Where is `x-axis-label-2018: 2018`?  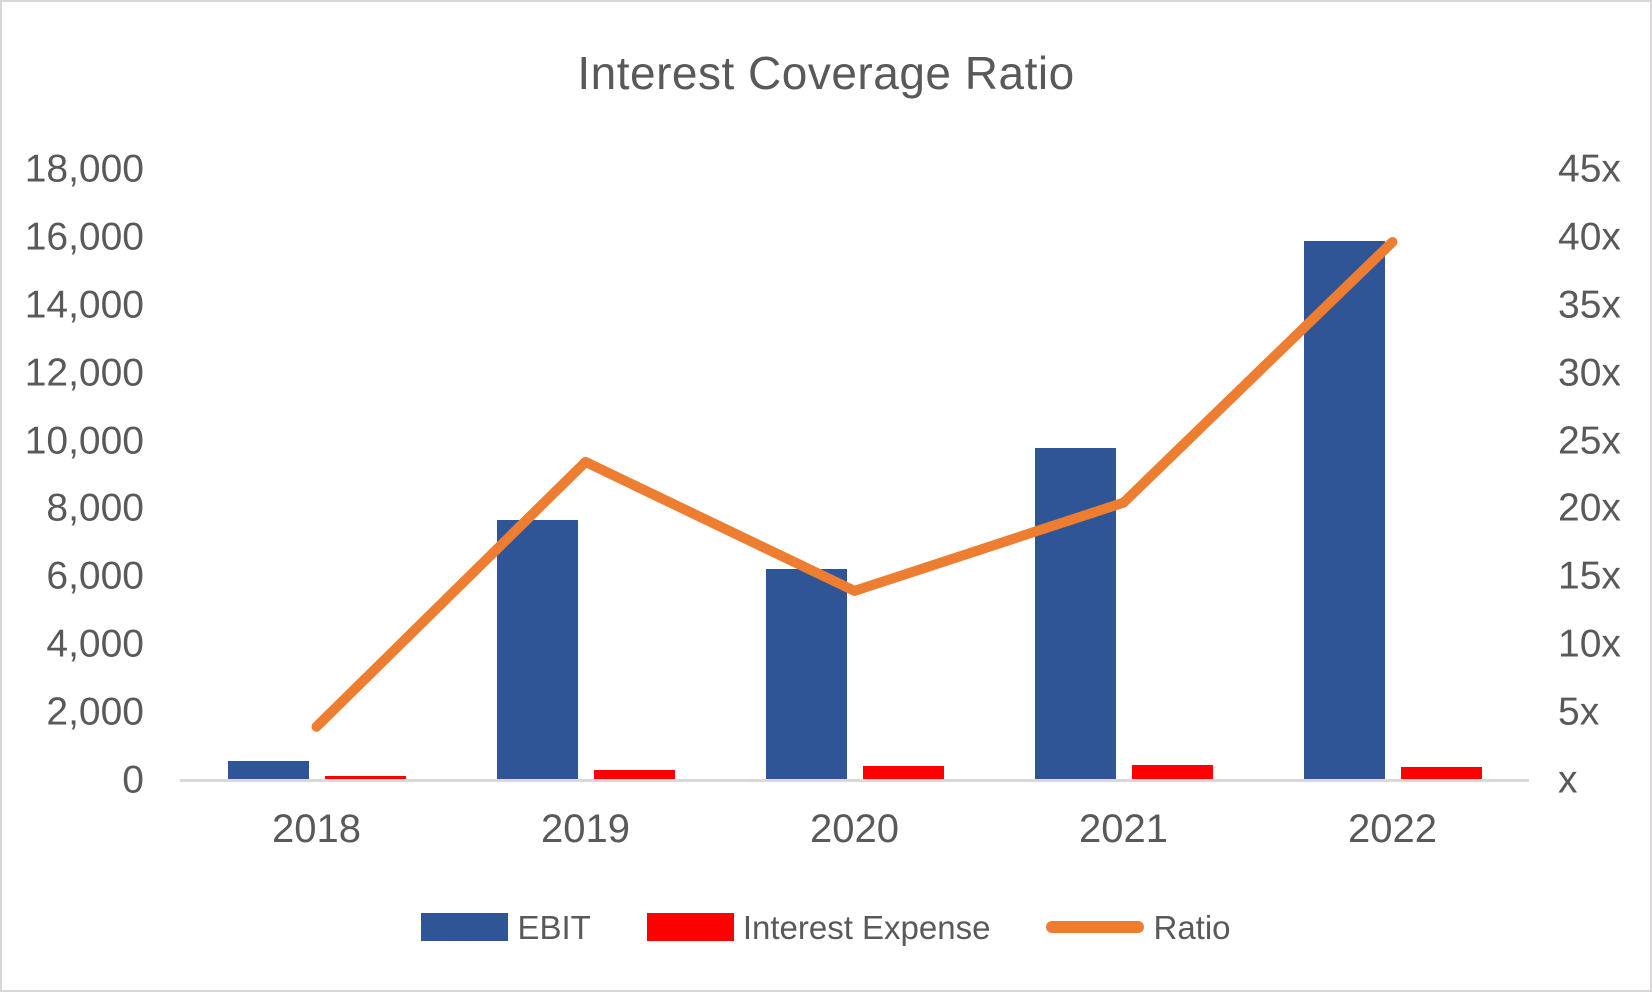
x-axis-label-2018: 2018 is located at coordinates (316, 829).